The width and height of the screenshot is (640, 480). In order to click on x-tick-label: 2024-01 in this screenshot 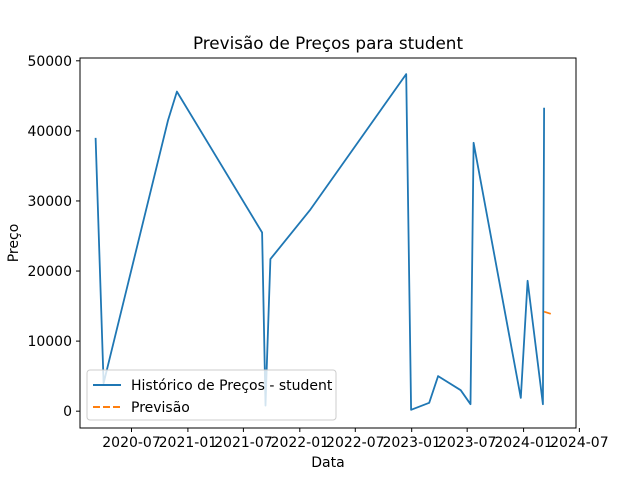, I will do `click(523, 443)`.